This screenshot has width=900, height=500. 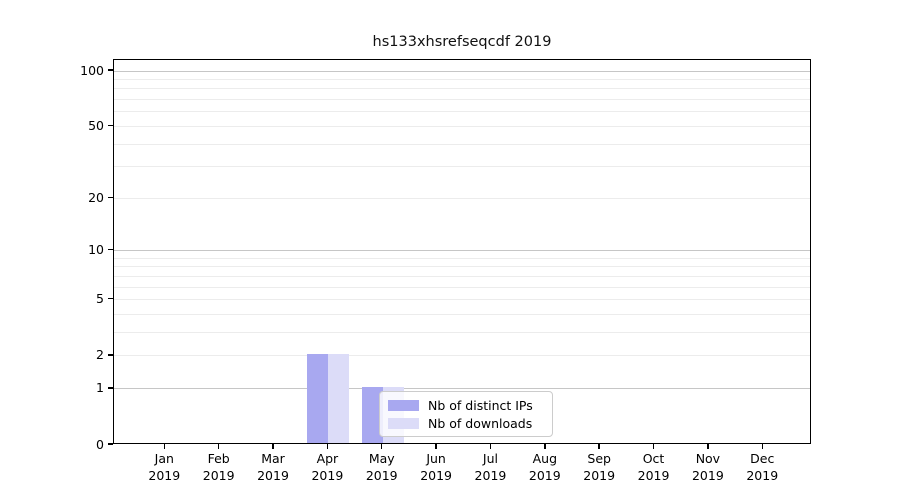 What do you see at coordinates (466, 414) in the screenshot?
I see `legend: Nb of distinct IPs Nb of downloads` at bounding box center [466, 414].